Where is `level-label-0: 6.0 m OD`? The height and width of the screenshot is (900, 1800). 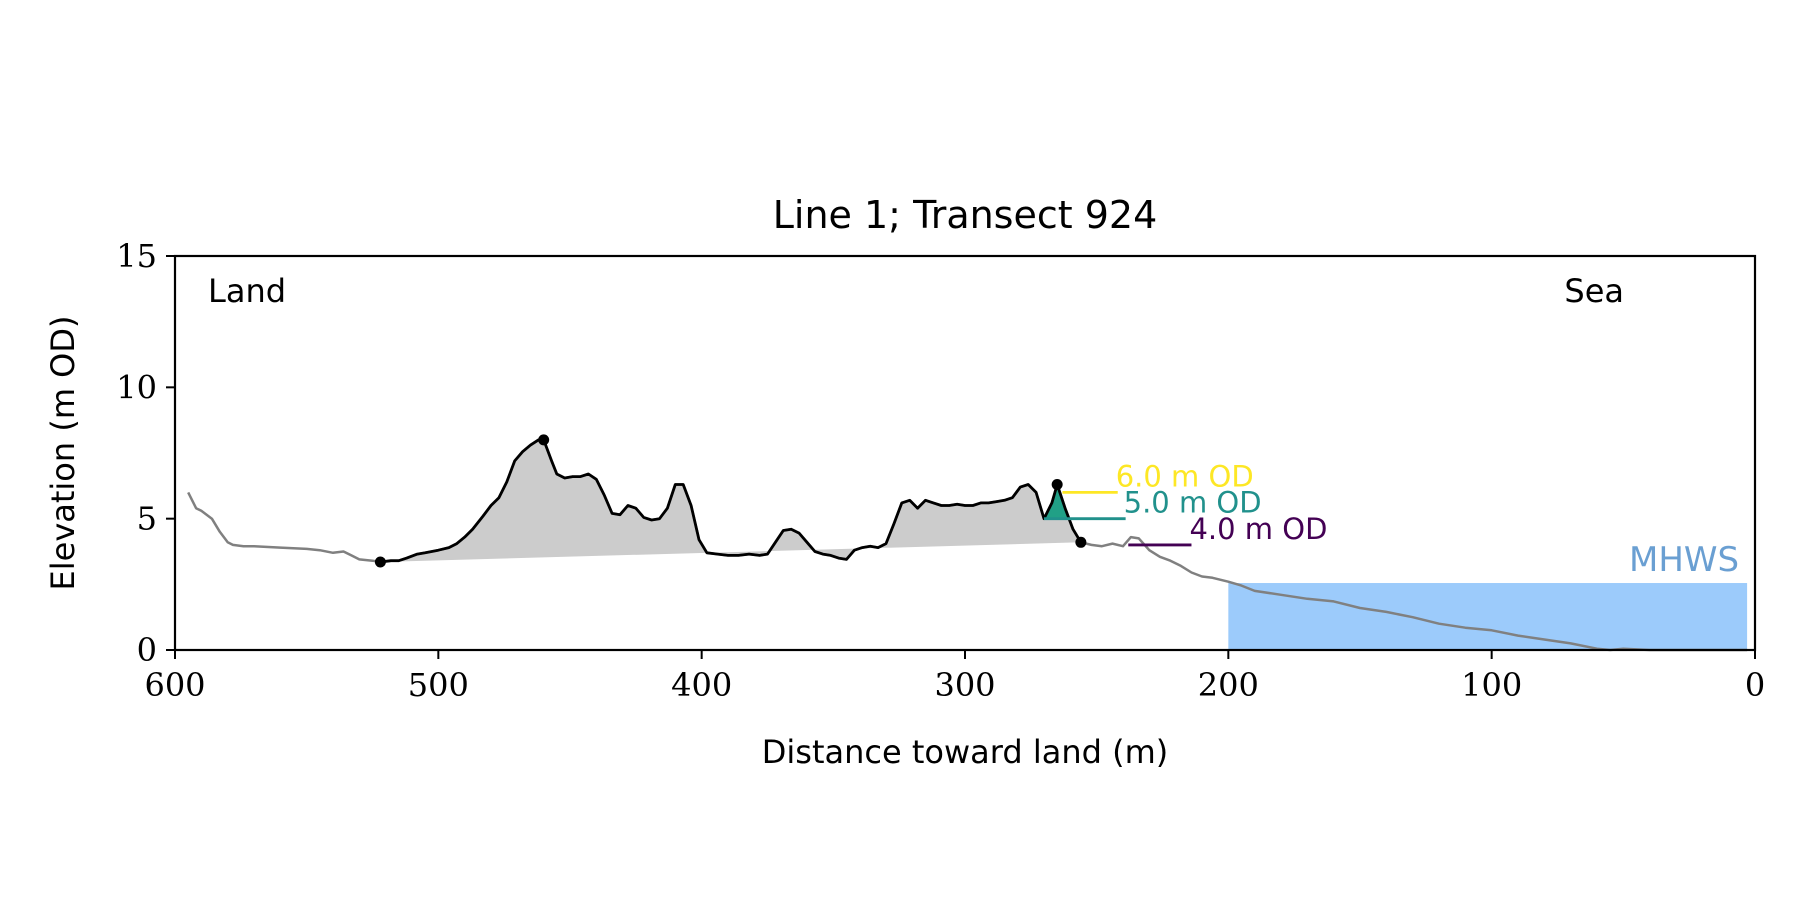 level-label-0: 6.0 m OD is located at coordinates (1185, 476).